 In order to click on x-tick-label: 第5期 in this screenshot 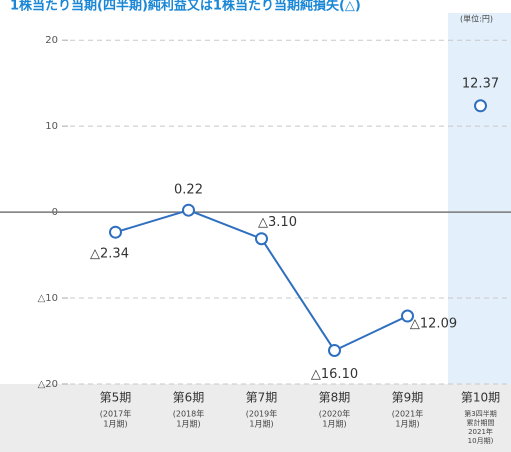, I will do `click(116, 398)`.